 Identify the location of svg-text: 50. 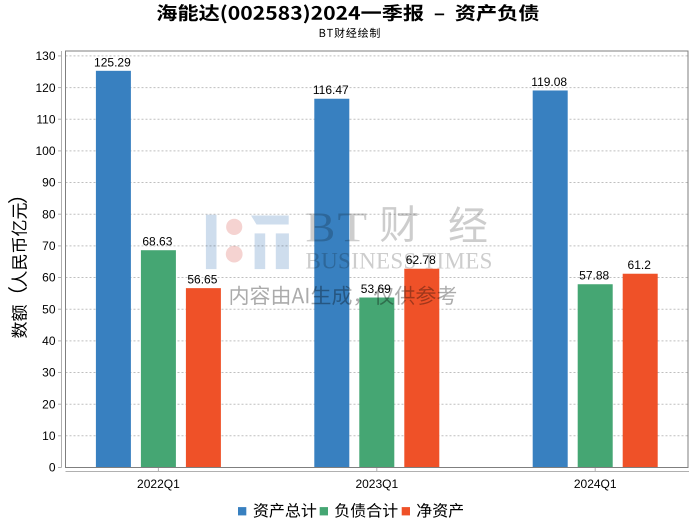
(49, 309).